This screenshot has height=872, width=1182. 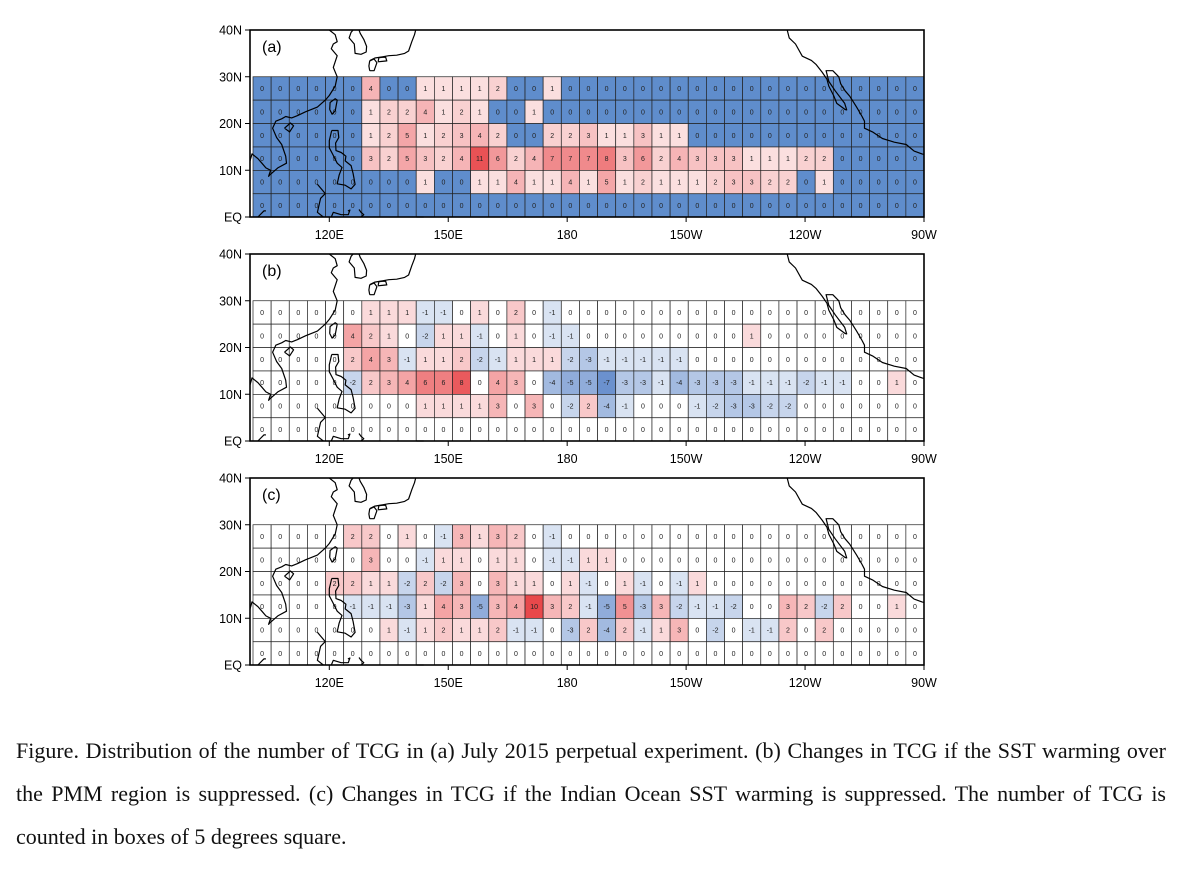 What do you see at coordinates (643, 159) in the screenshot?
I see `cell-value: 6` at bounding box center [643, 159].